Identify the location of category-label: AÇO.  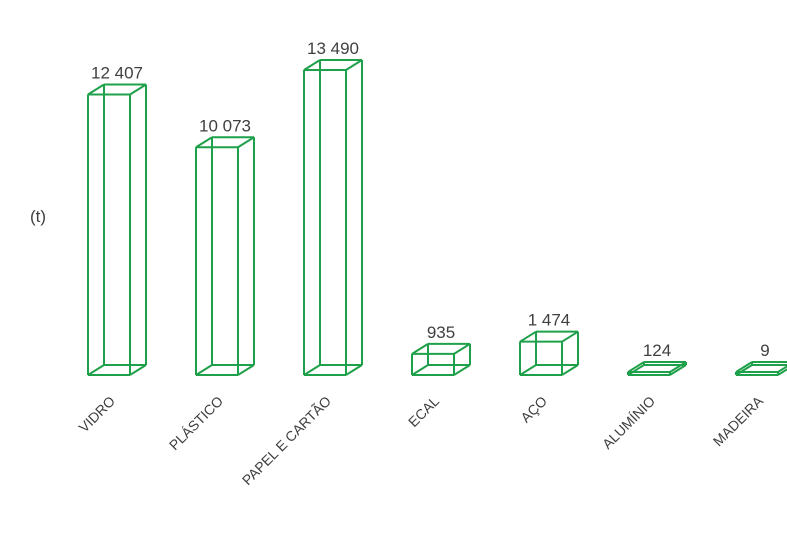
(533, 409).